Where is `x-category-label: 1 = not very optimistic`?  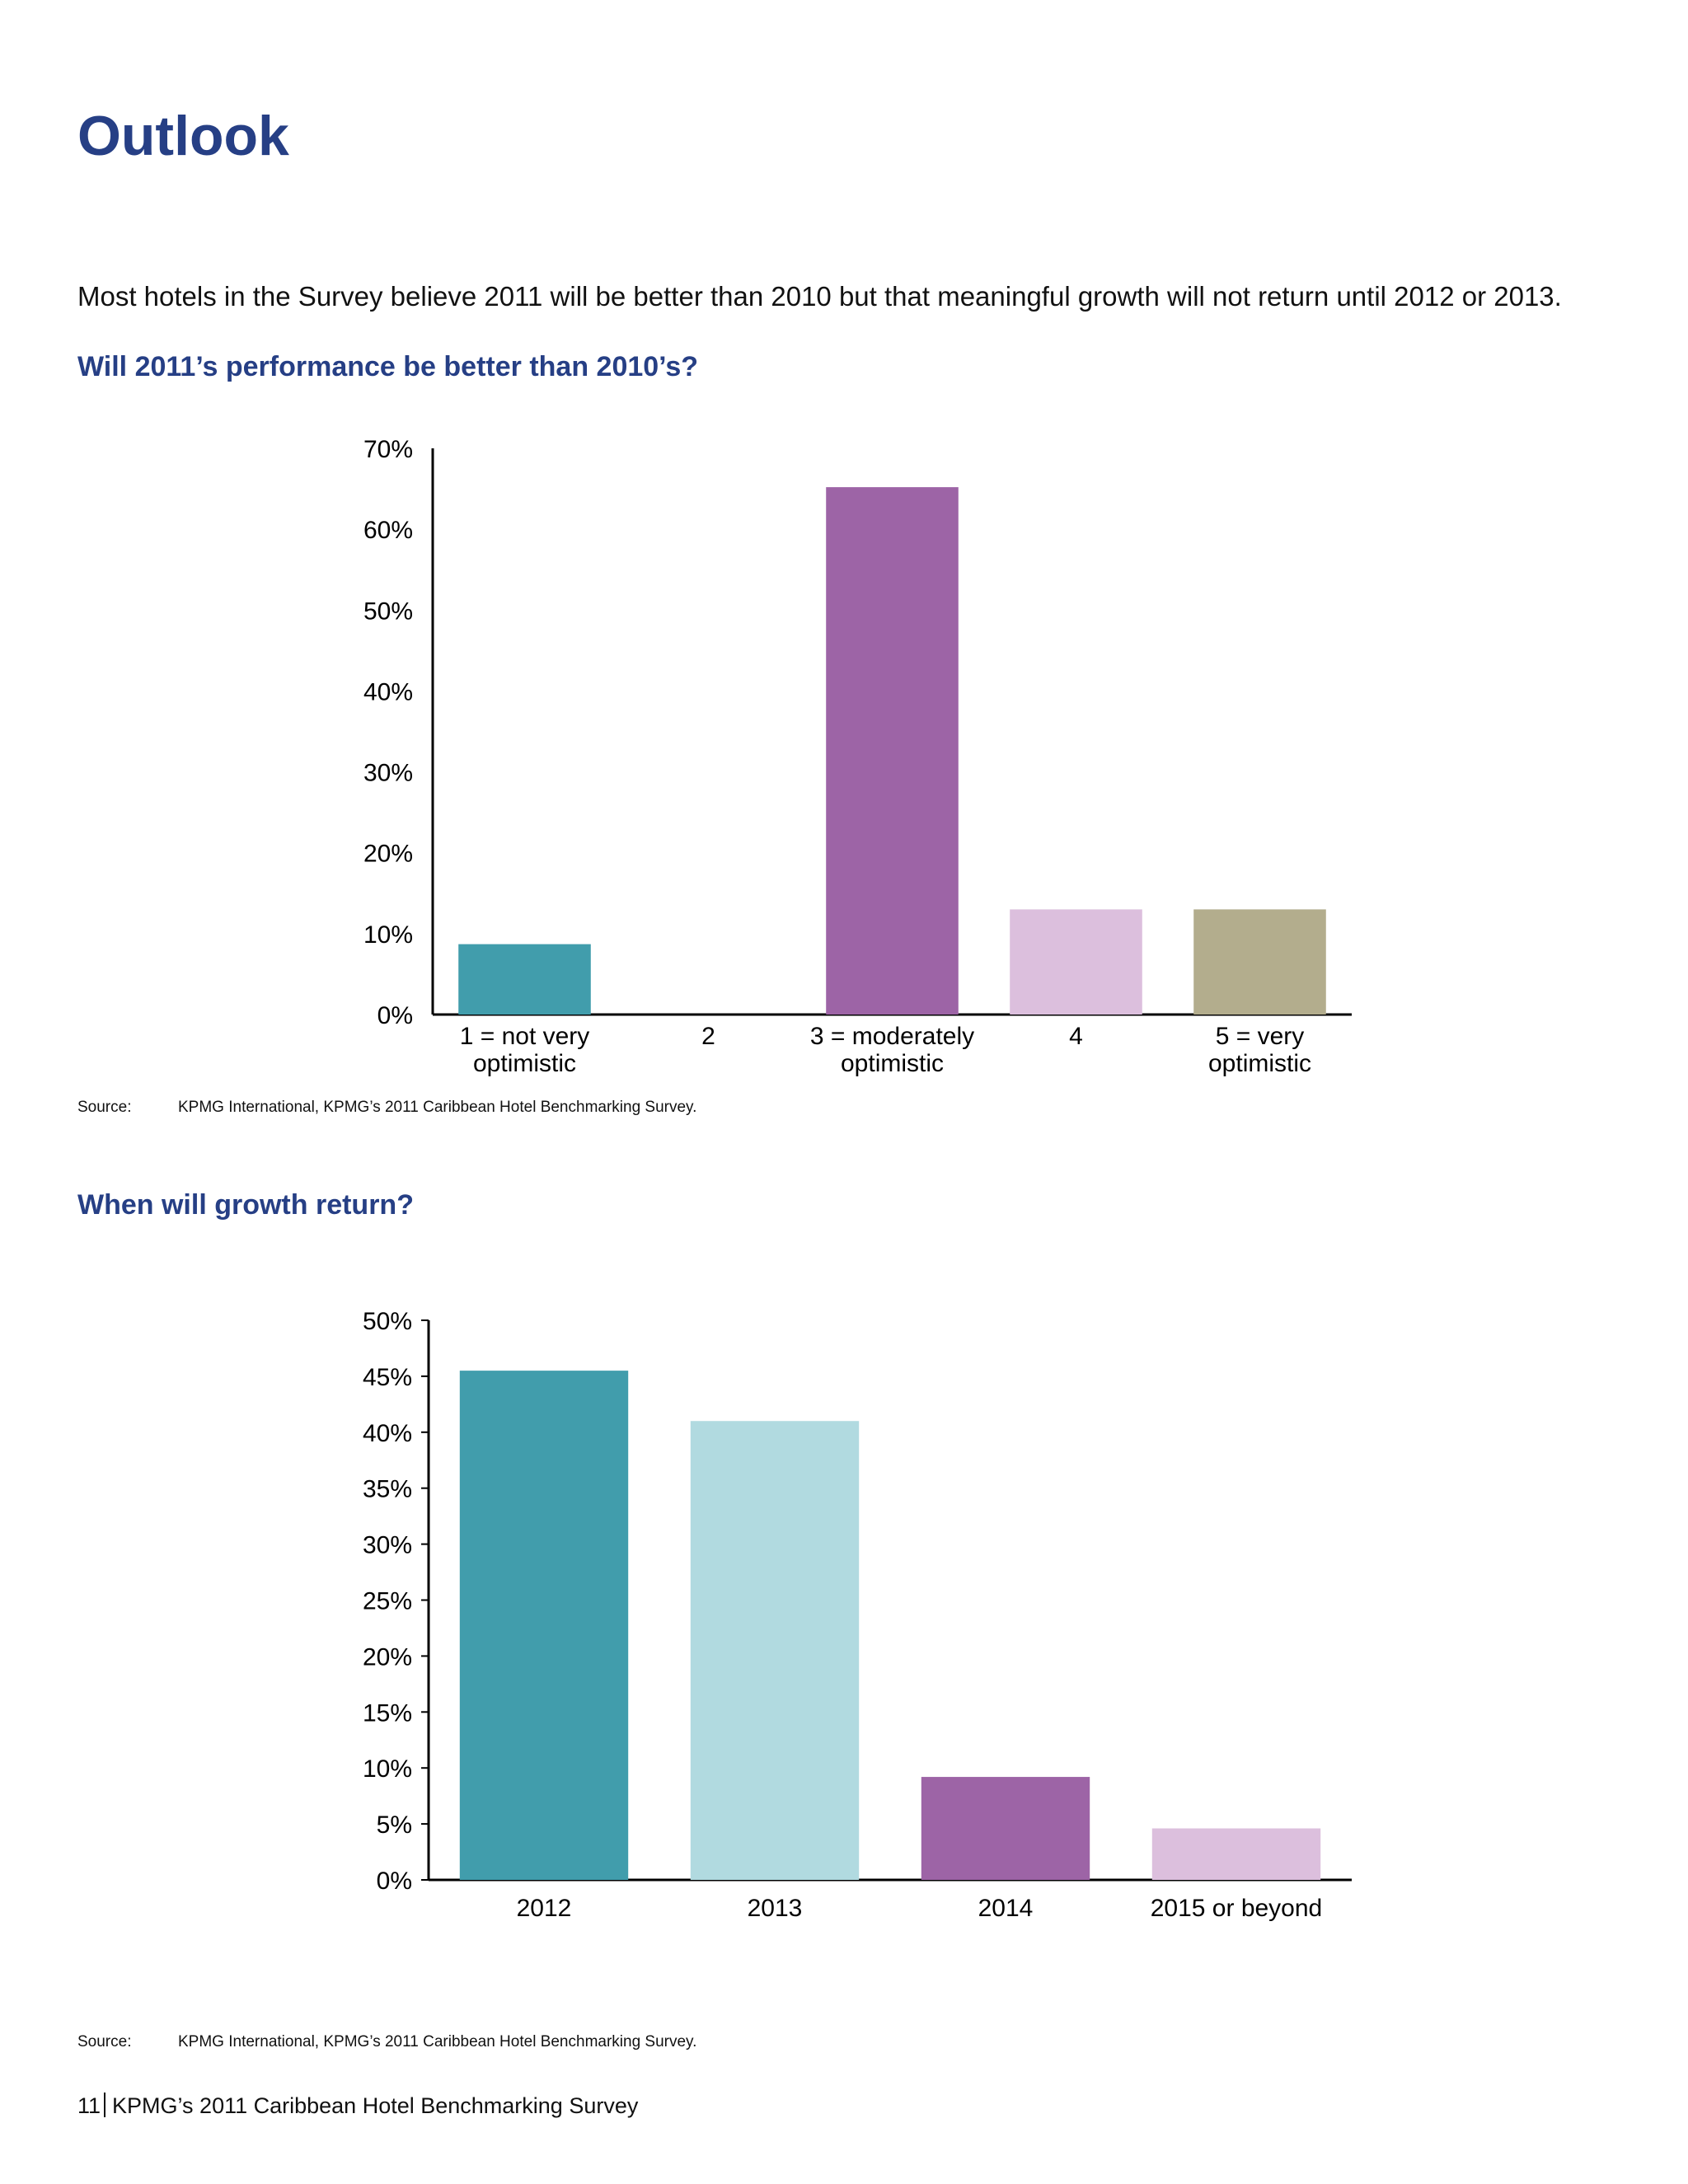
x-category-label: 1 = not very optimistic is located at coordinates (525, 1050).